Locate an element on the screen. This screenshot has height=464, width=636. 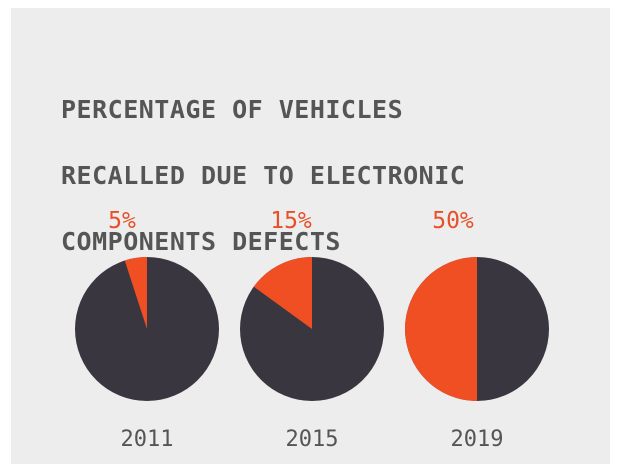
chart-title-line-1: PERCENTAGE OF VEHICLES is located at coordinates (232, 109).